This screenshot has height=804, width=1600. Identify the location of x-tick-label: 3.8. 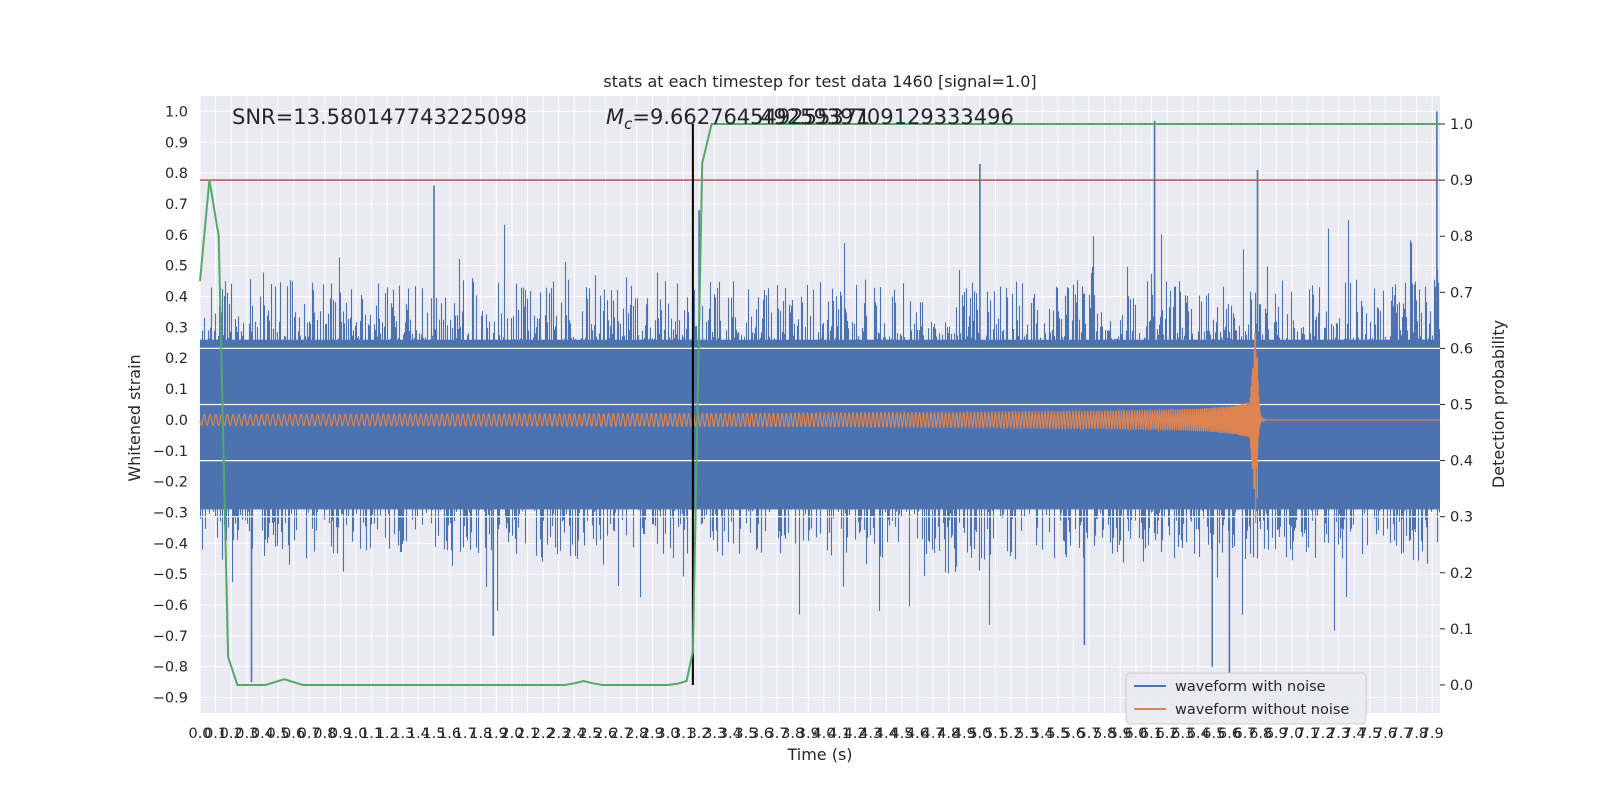
(792, 734).